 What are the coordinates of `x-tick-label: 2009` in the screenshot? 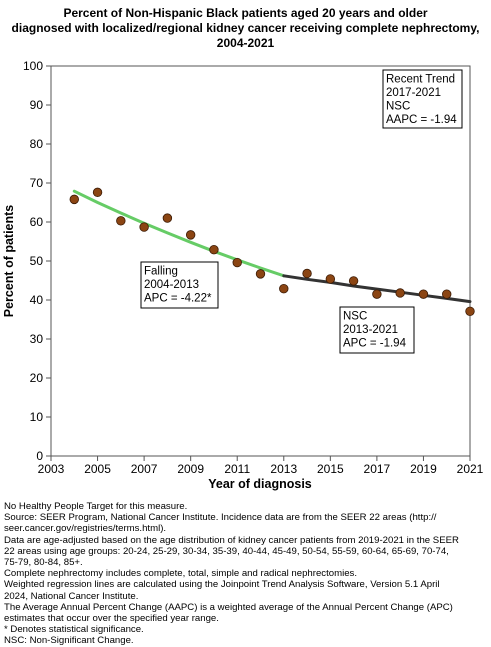 It's located at (190, 469).